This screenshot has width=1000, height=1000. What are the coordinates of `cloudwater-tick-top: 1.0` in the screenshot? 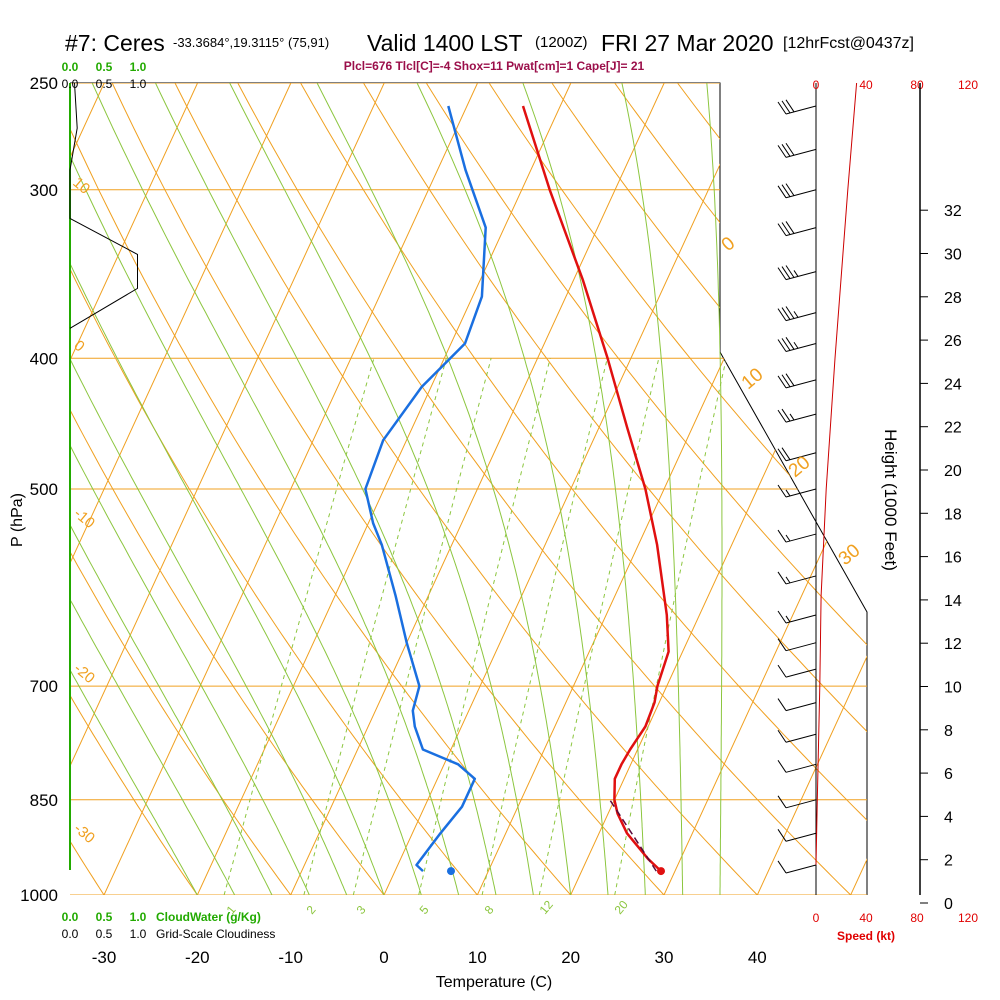 It's located at (138, 67).